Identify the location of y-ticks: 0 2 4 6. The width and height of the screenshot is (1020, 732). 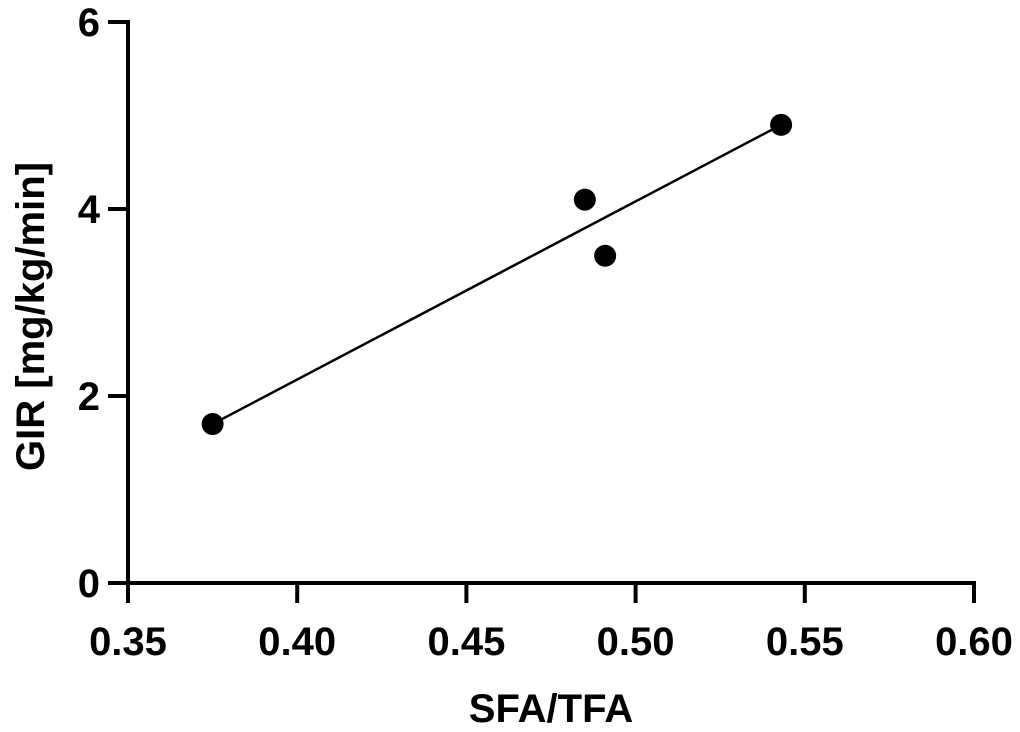
(103, 303).